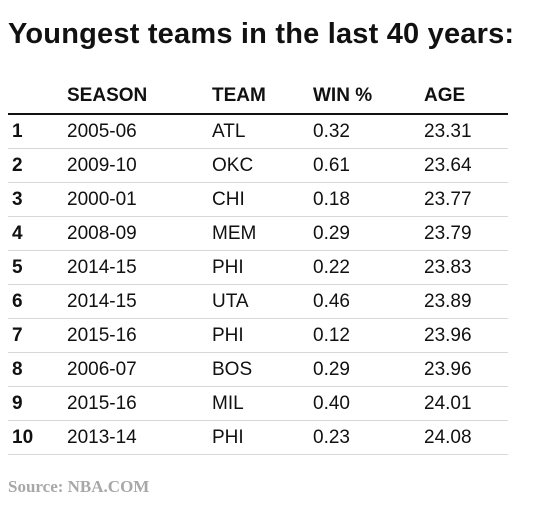 The height and width of the screenshot is (512, 552). I want to click on rank-cell: 5, so click(37, 267).